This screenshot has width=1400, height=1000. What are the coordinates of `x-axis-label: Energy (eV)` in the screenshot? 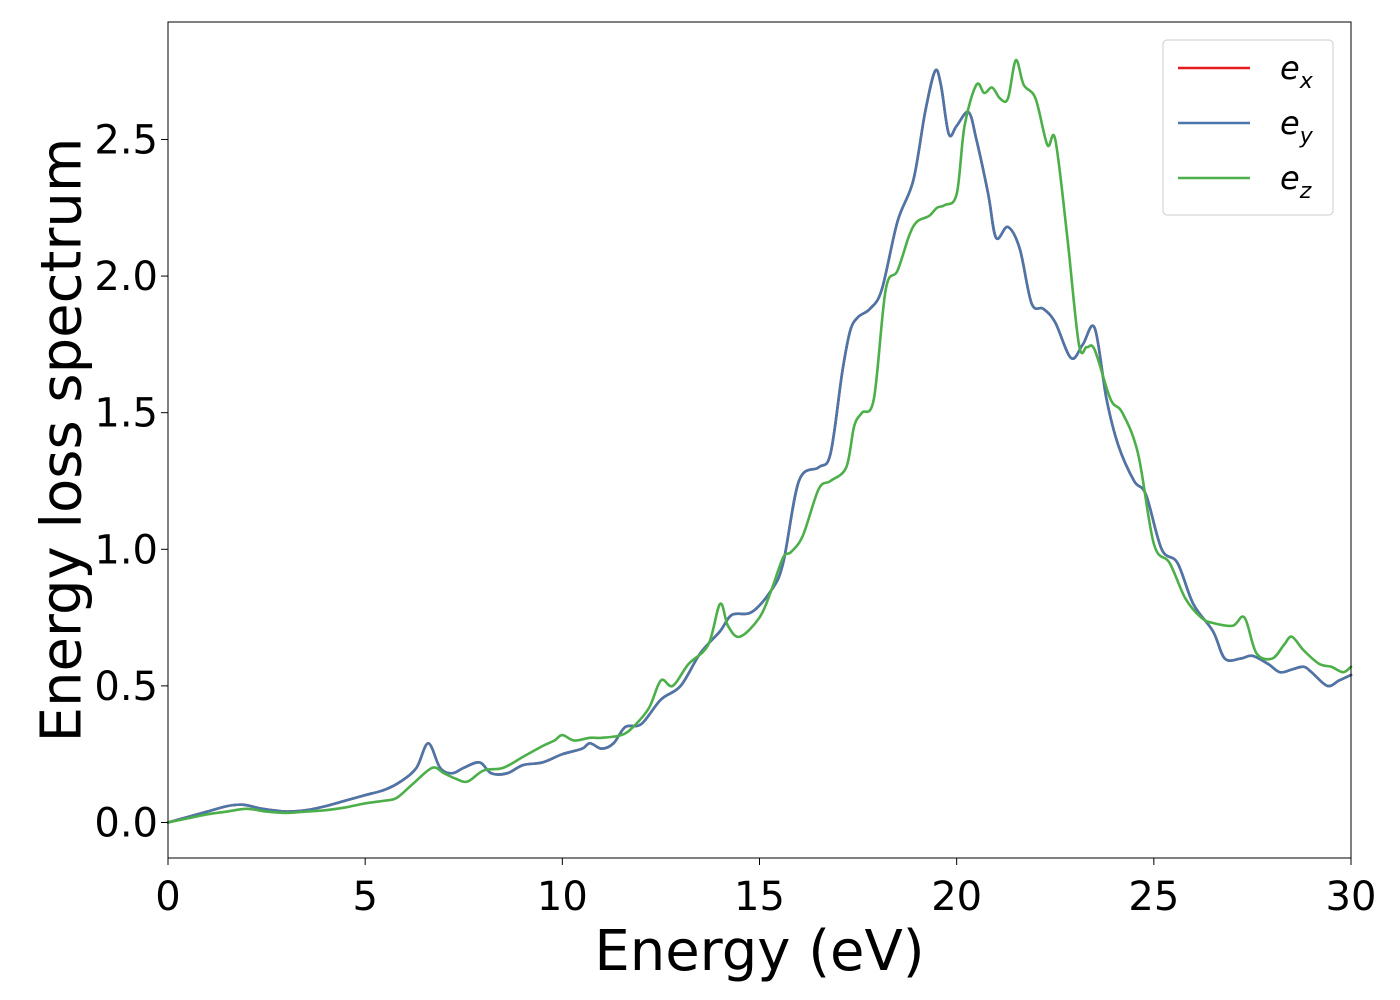 It's located at (759, 951).